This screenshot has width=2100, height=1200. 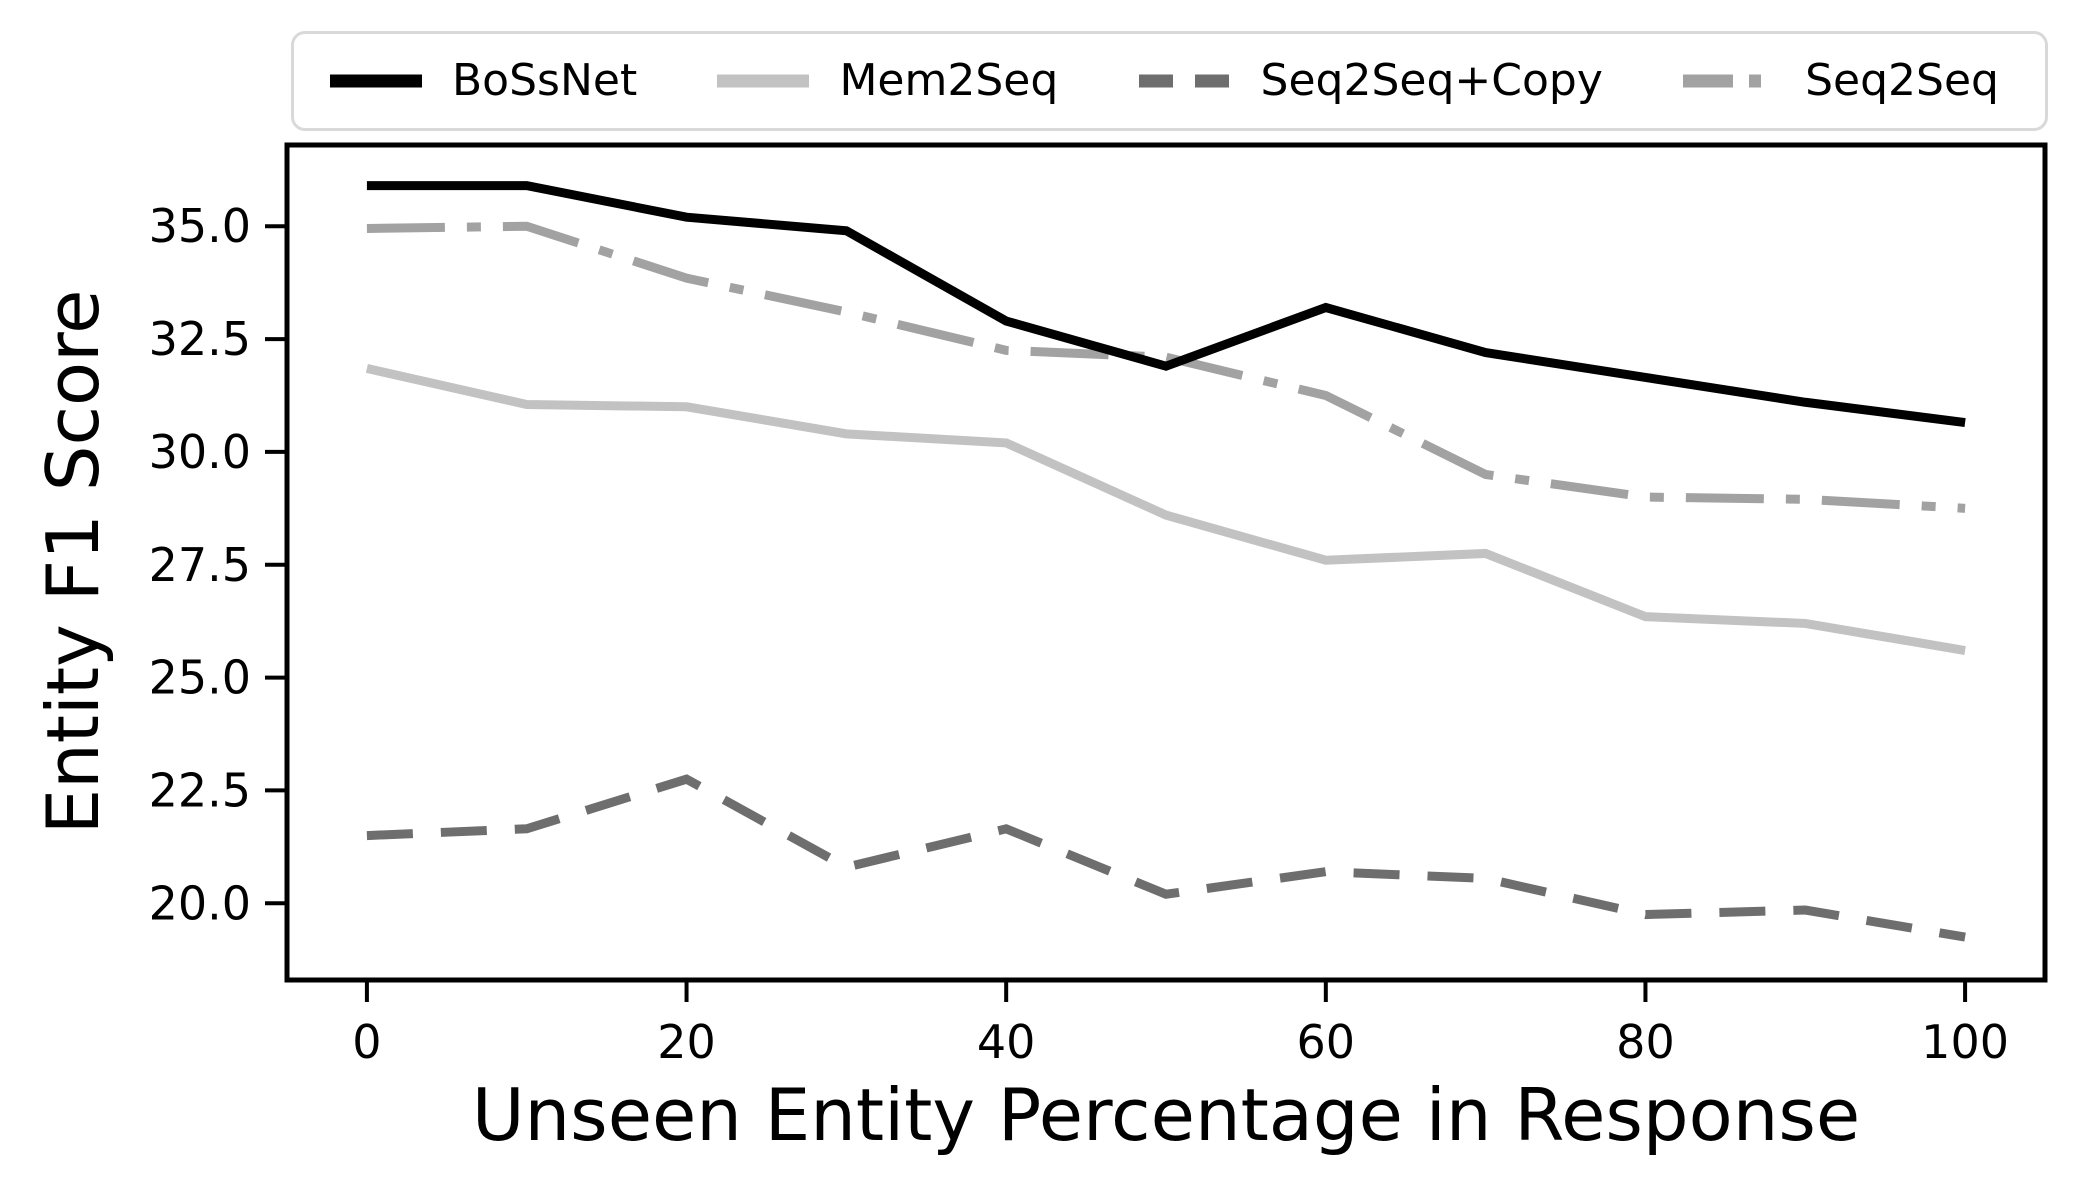 I want to click on y-tick-label: 22.5, so click(x=200, y=790).